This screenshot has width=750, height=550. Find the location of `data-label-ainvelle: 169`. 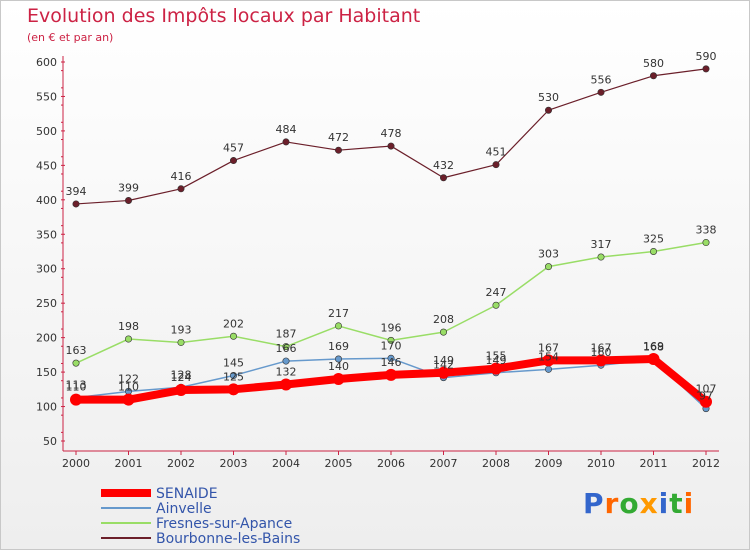

data-label-ainvelle: 169 is located at coordinates (338, 346).